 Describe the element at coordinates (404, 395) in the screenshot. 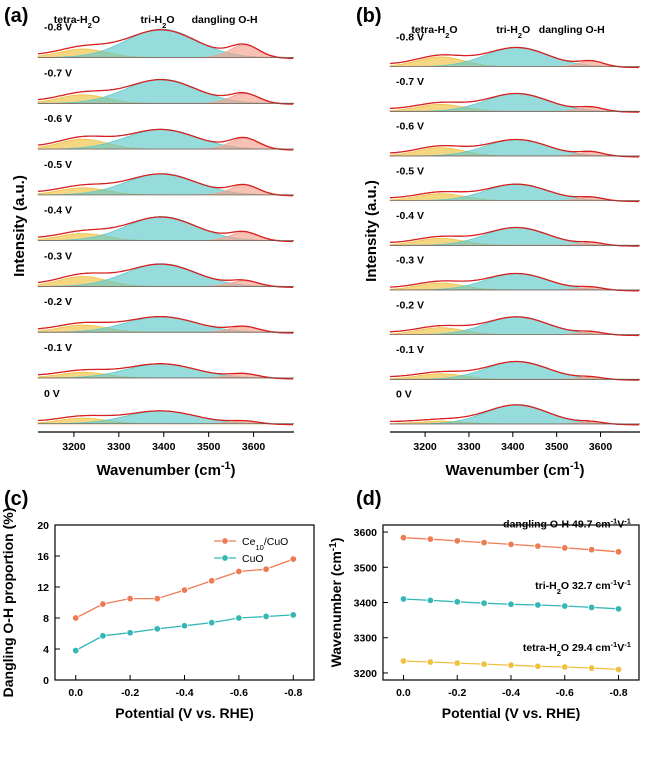

I see `panel-b-potential-label: 0 V` at that location.